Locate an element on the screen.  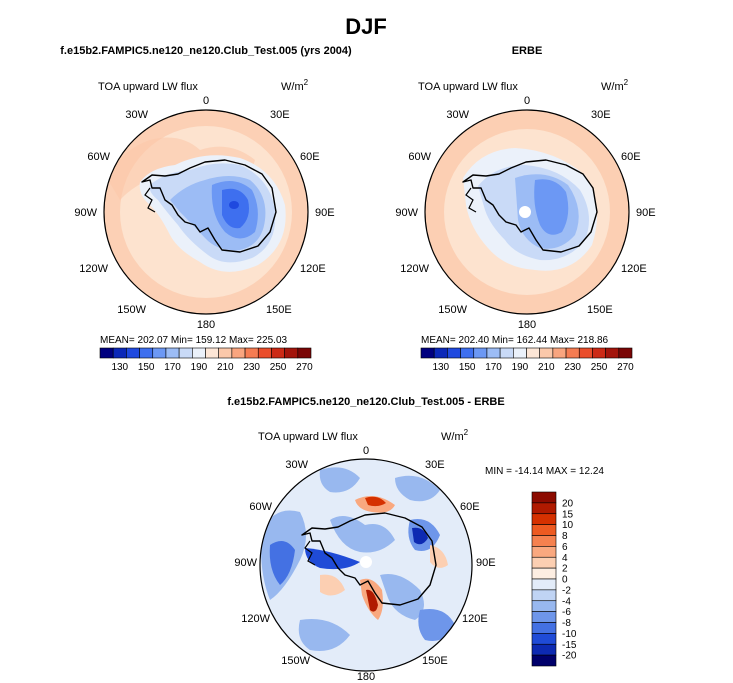
panel-model-map is located at coordinates (206, 212).